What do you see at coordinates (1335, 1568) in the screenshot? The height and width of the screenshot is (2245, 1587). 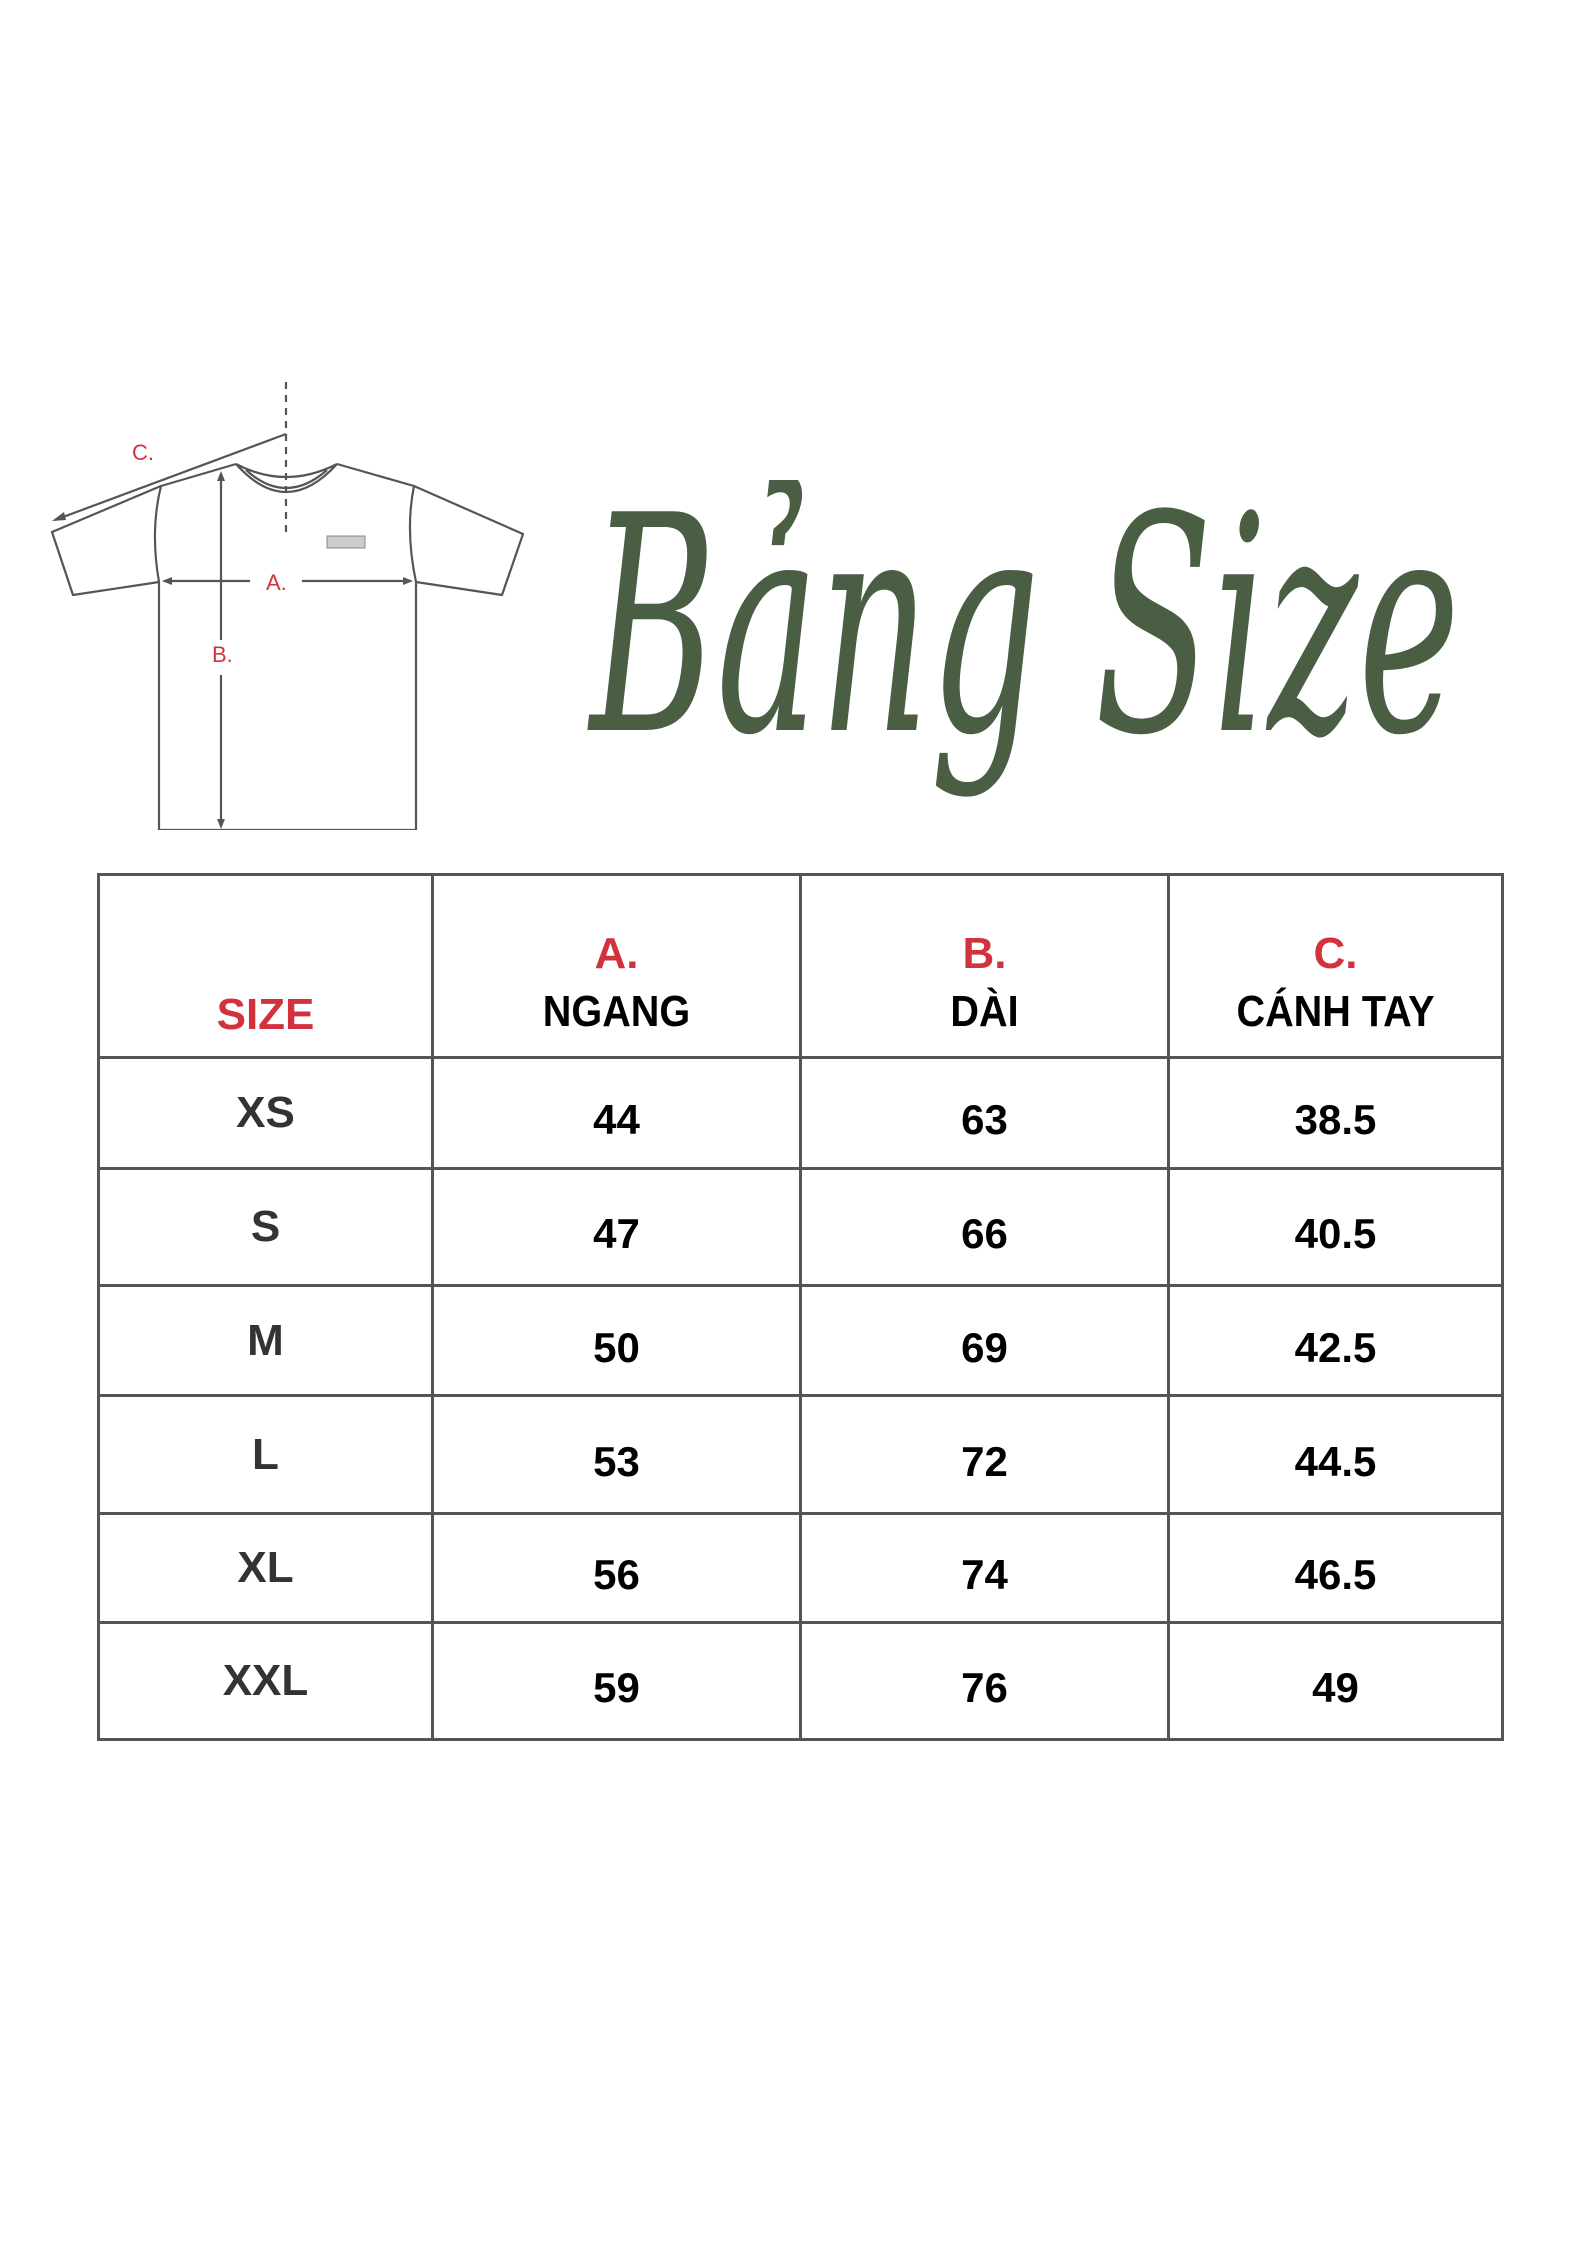 I see `canh-tay-cell: 46.5` at bounding box center [1335, 1568].